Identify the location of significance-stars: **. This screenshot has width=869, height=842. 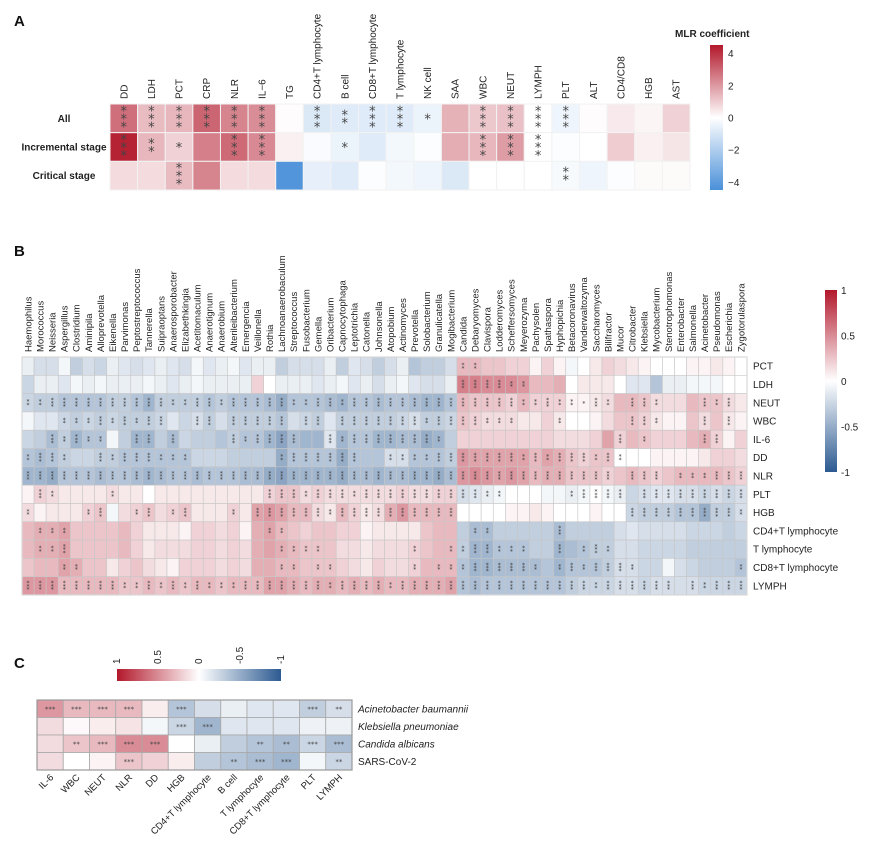
(339, 762).